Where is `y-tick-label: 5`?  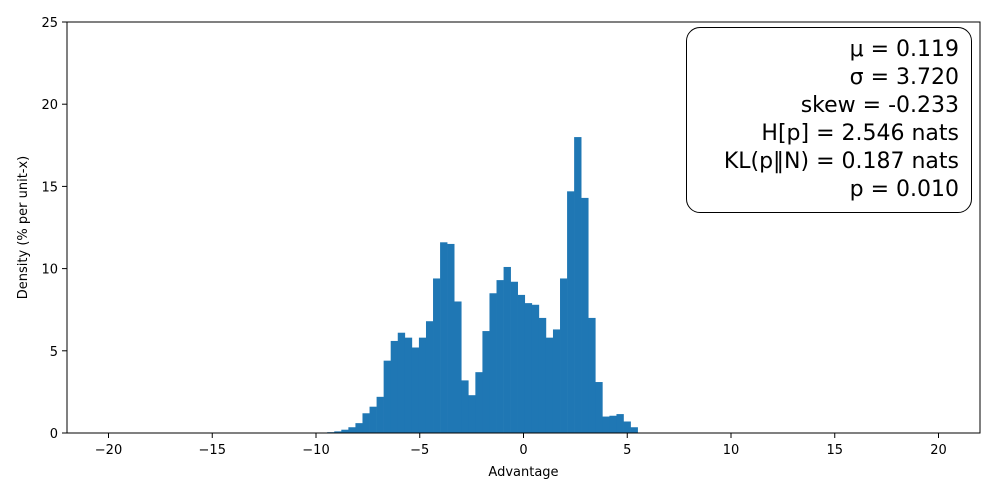 y-tick-label: 5 is located at coordinates (54, 352).